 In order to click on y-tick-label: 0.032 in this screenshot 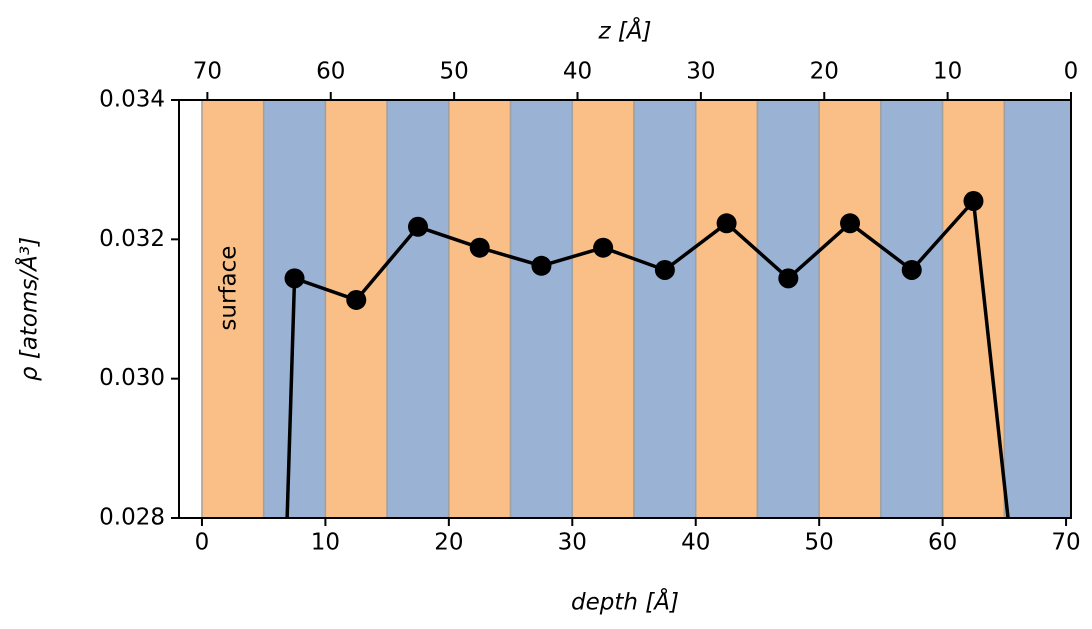, I will do `click(132, 239)`.